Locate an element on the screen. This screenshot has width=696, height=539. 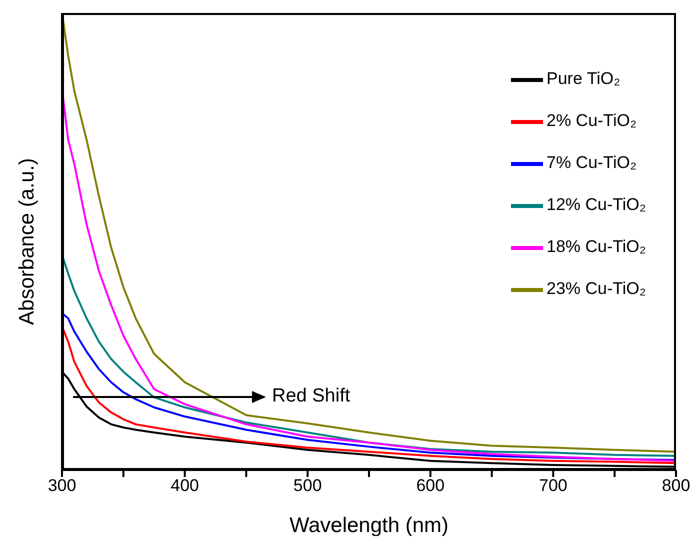
legend-label: 2% Cu-TiO₂ is located at coordinates (591, 120).